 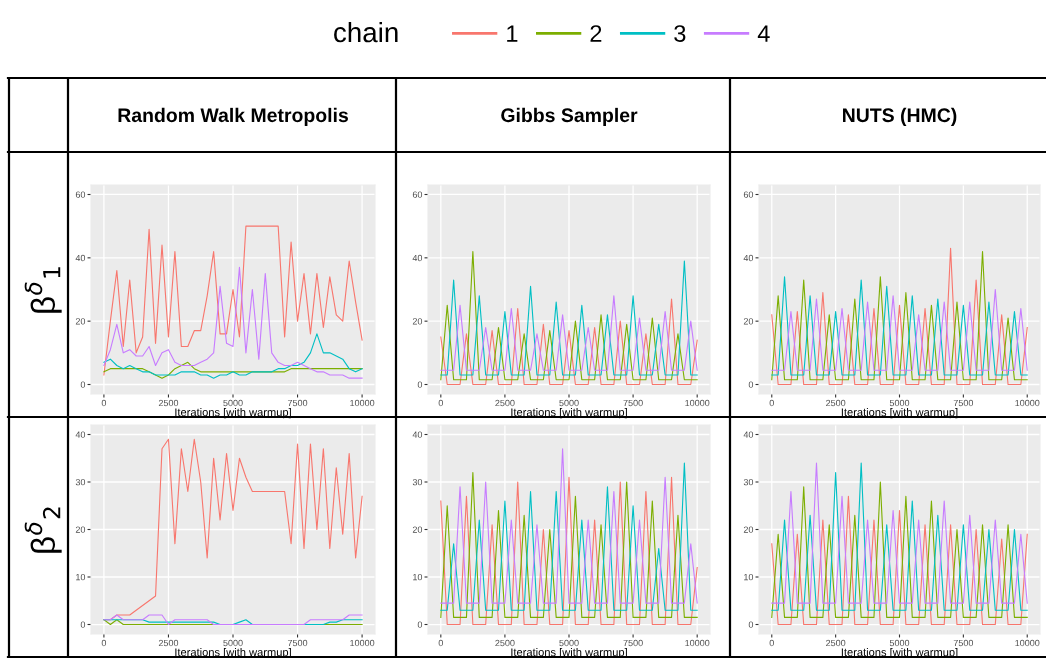 What do you see at coordinates (43, 290) in the screenshot?
I see `y-axis-title: β$^{δ}$$_{1}$` at bounding box center [43, 290].